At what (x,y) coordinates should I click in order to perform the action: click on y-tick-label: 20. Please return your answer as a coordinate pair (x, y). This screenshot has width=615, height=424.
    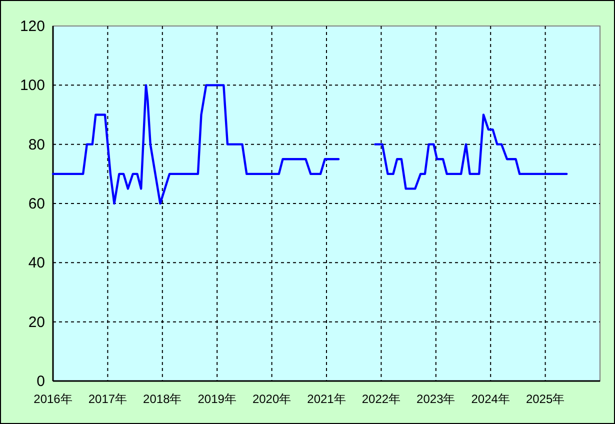
    Looking at the image, I should click on (36, 322).